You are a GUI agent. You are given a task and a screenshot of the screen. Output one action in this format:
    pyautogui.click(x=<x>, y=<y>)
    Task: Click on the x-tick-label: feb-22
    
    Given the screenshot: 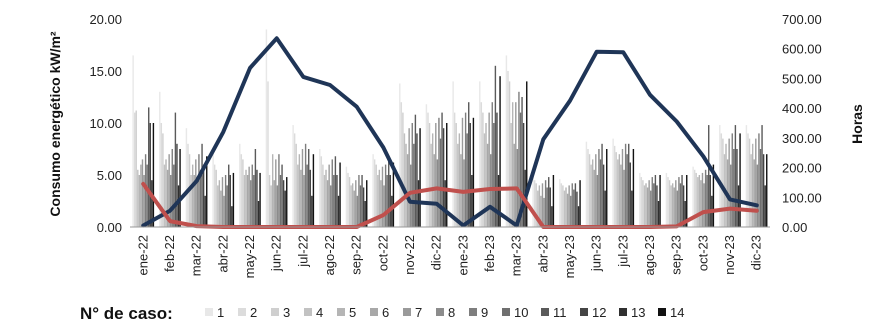 What is the action you would take?
    pyautogui.click(x=169, y=253)
    